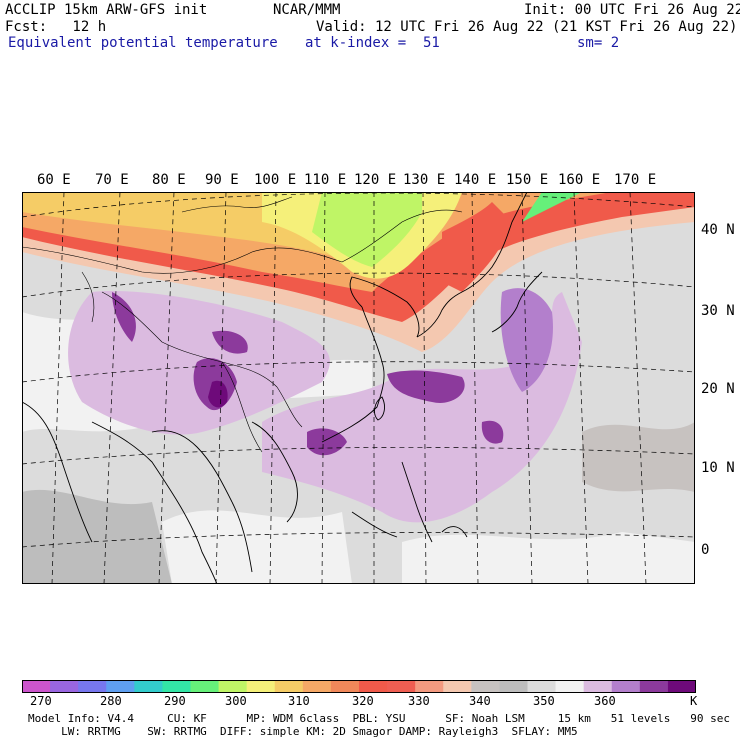 The image size is (740, 740). Describe the element at coordinates (598, 43) in the screenshot. I see `smoothing-label: sm= 2` at that location.